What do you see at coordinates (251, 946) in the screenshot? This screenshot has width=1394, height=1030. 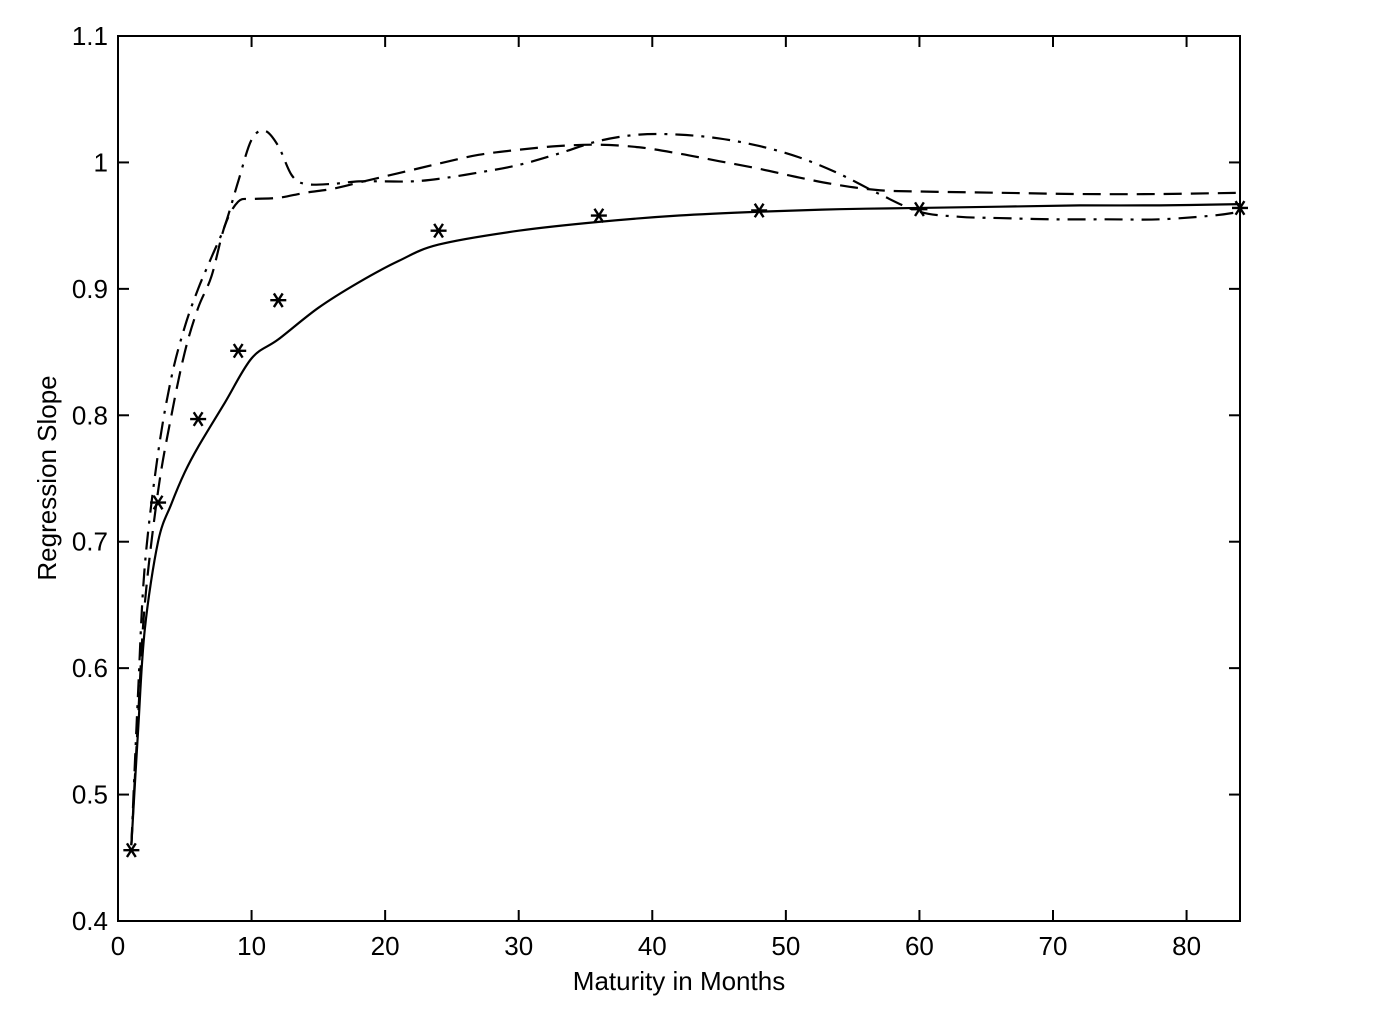 I see `x-tick-label: 10` at bounding box center [251, 946].